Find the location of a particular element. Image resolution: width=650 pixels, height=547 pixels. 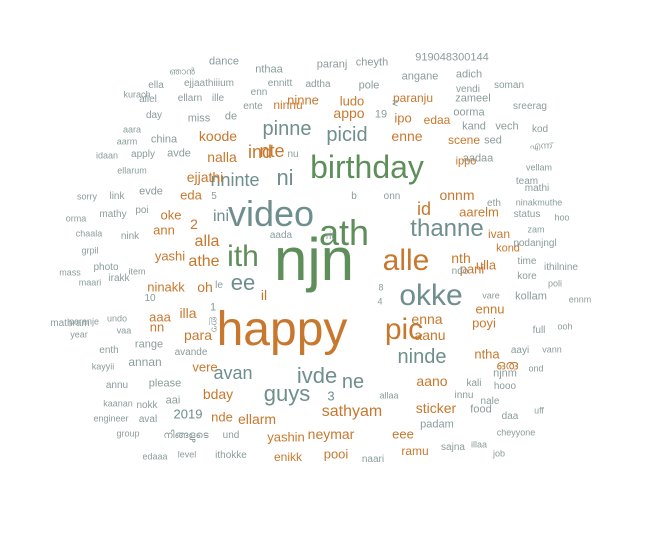

cloud-word: birthday is located at coordinates (367, 167).